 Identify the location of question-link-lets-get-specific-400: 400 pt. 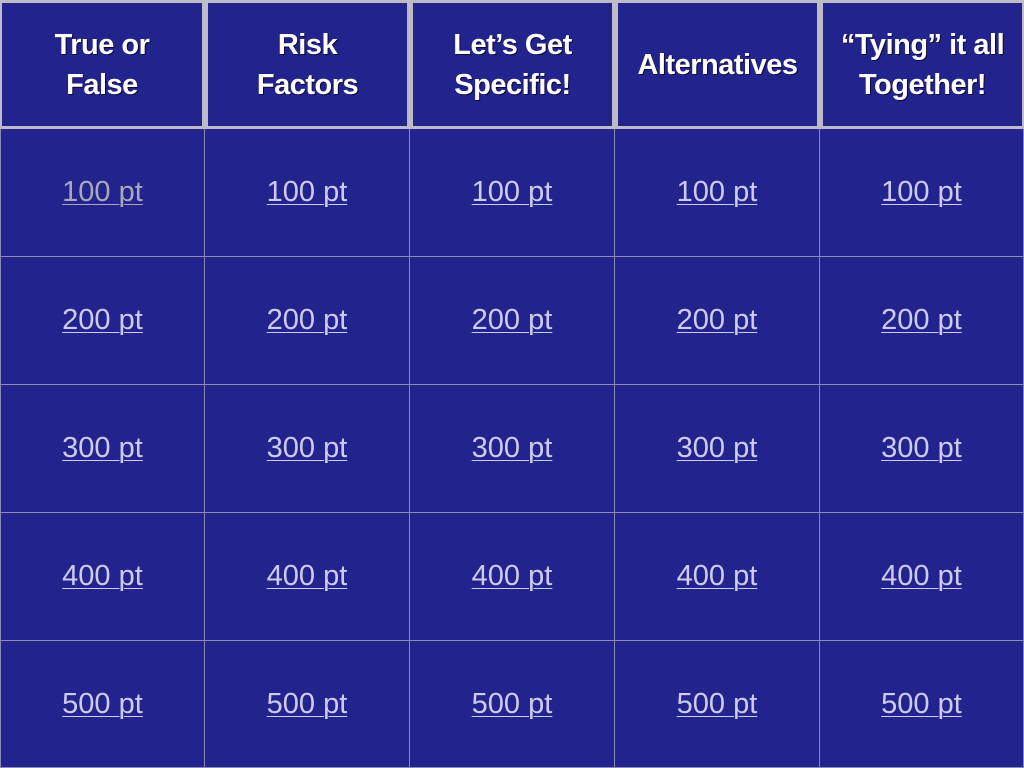
(512, 576).